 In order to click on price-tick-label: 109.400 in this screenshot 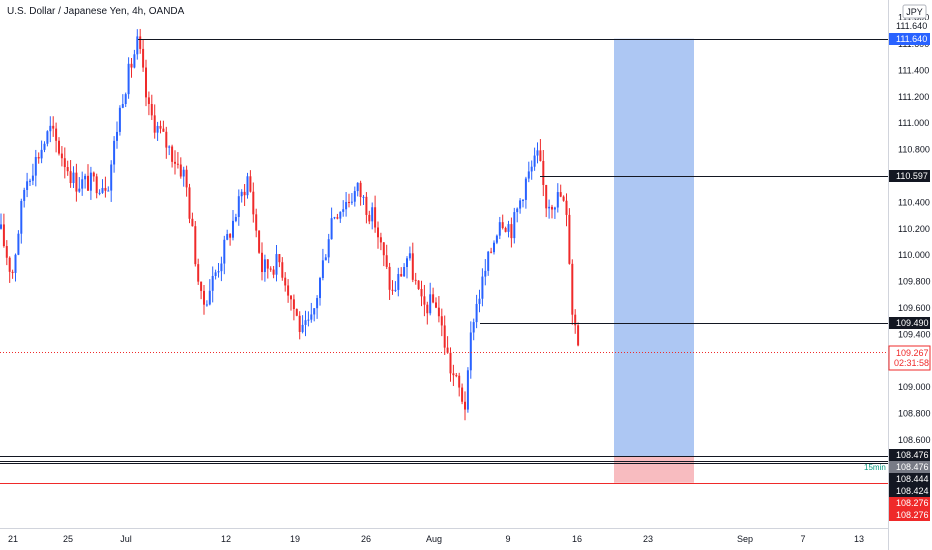, I will do `click(914, 334)`.